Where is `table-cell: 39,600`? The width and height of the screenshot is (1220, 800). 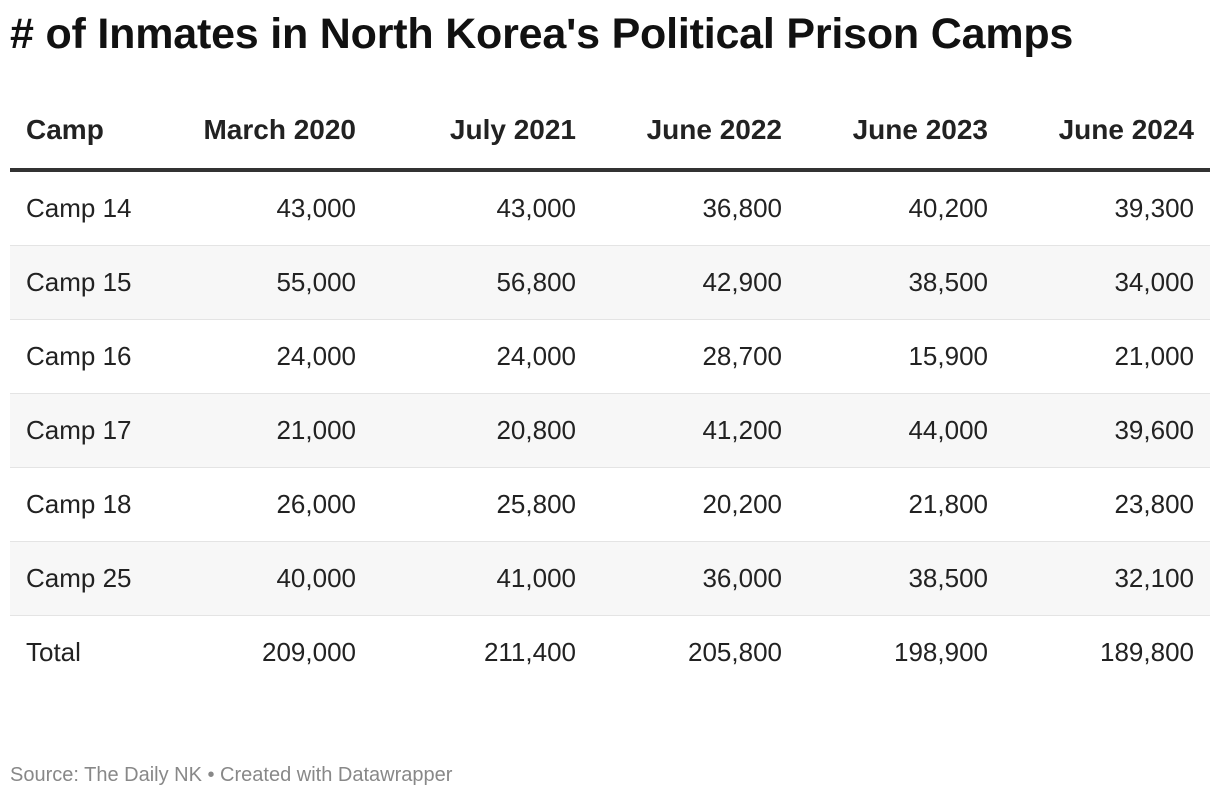
table-cell: 39,600 is located at coordinates (1107, 430).